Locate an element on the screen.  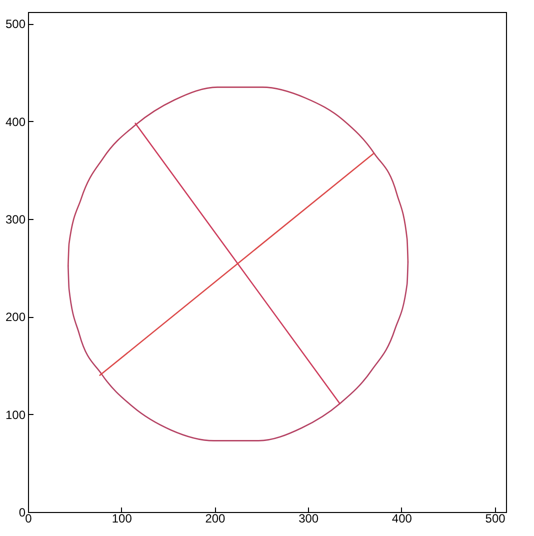
y-tick-label: 300 is located at coordinates (15, 219).